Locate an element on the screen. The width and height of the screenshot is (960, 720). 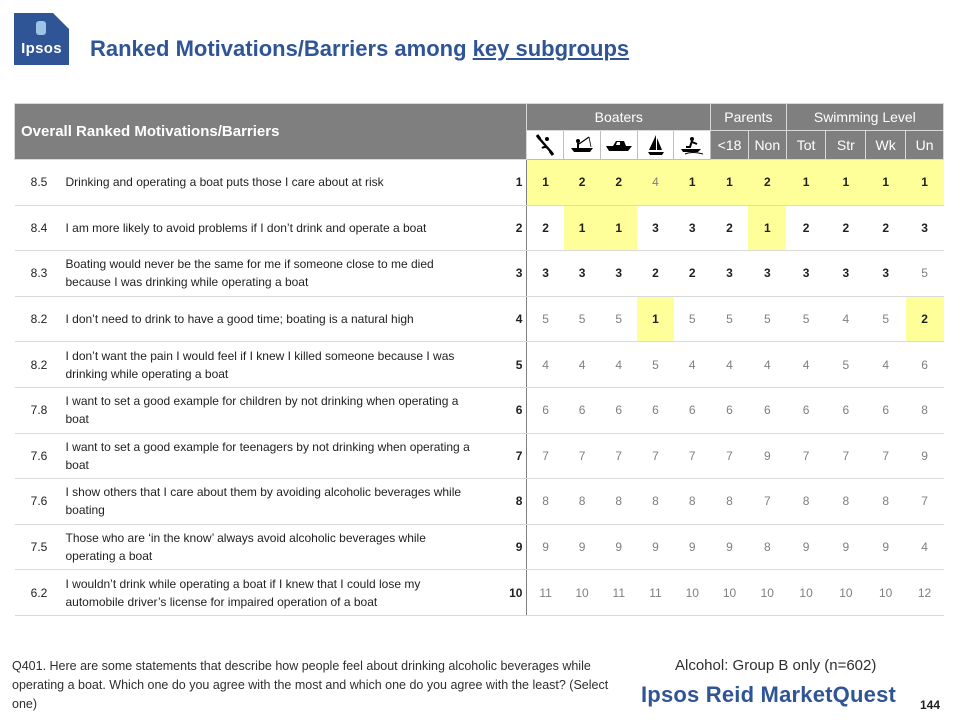
overall-rank: 2 is located at coordinates (505, 228).